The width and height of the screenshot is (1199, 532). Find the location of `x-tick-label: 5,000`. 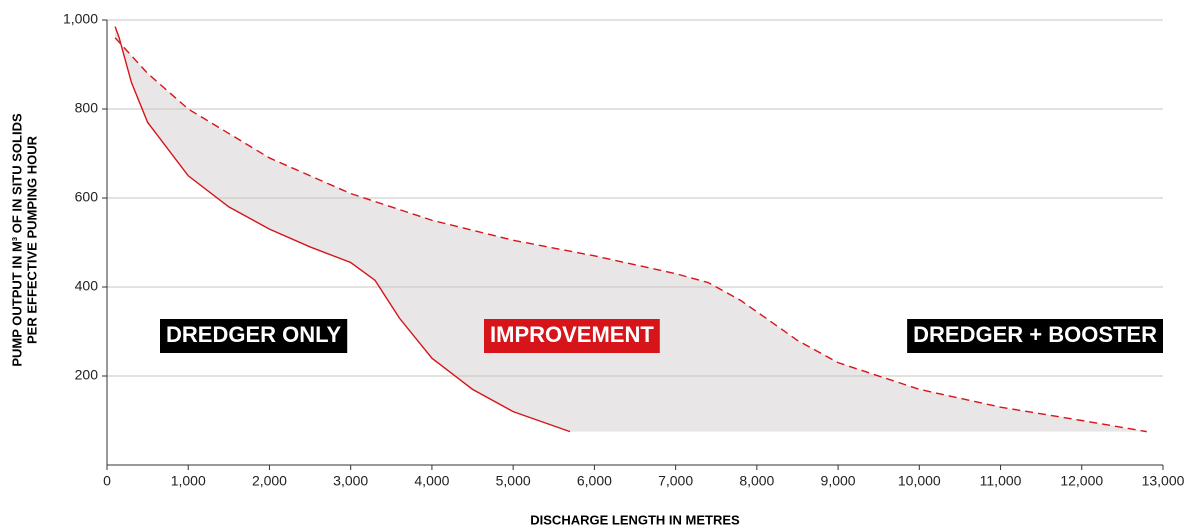

x-tick-label: 5,000 is located at coordinates (513, 481).